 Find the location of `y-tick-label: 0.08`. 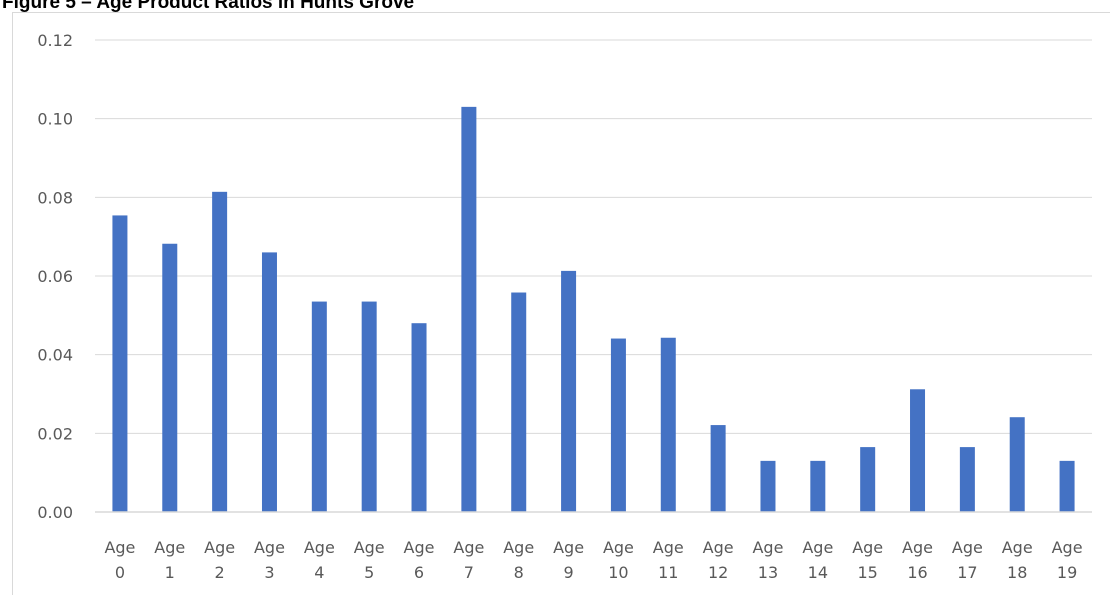

y-tick-label: 0.08 is located at coordinates (55, 197).